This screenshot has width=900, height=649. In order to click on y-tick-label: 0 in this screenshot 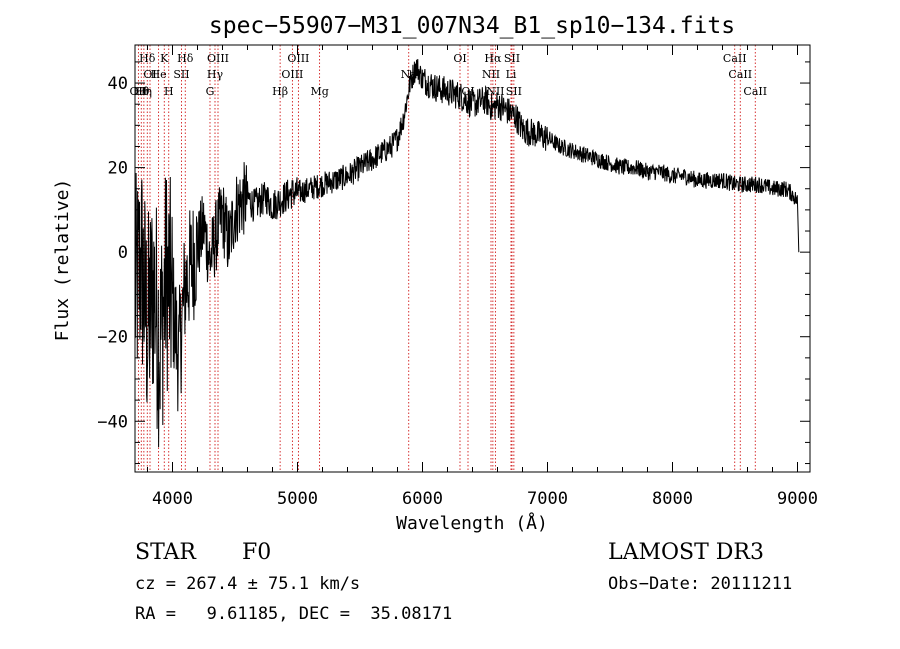, I will do `click(123, 253)`.